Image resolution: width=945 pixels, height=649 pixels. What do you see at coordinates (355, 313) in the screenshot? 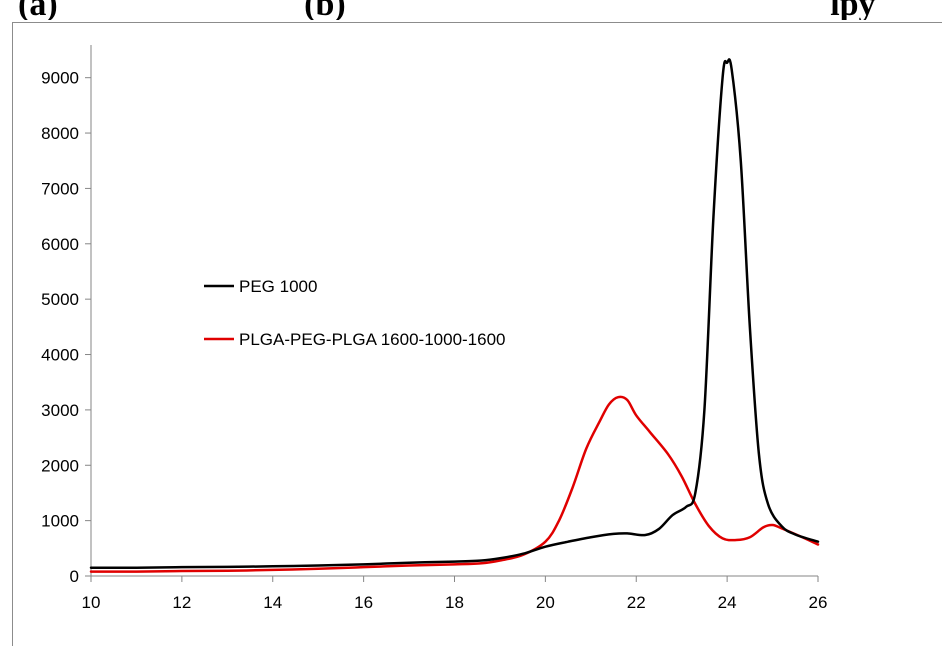
I see `legend: PEG 1000 PLGA-PEG-PLGA 1600-1000-1600` at bounding box center [355, 313].